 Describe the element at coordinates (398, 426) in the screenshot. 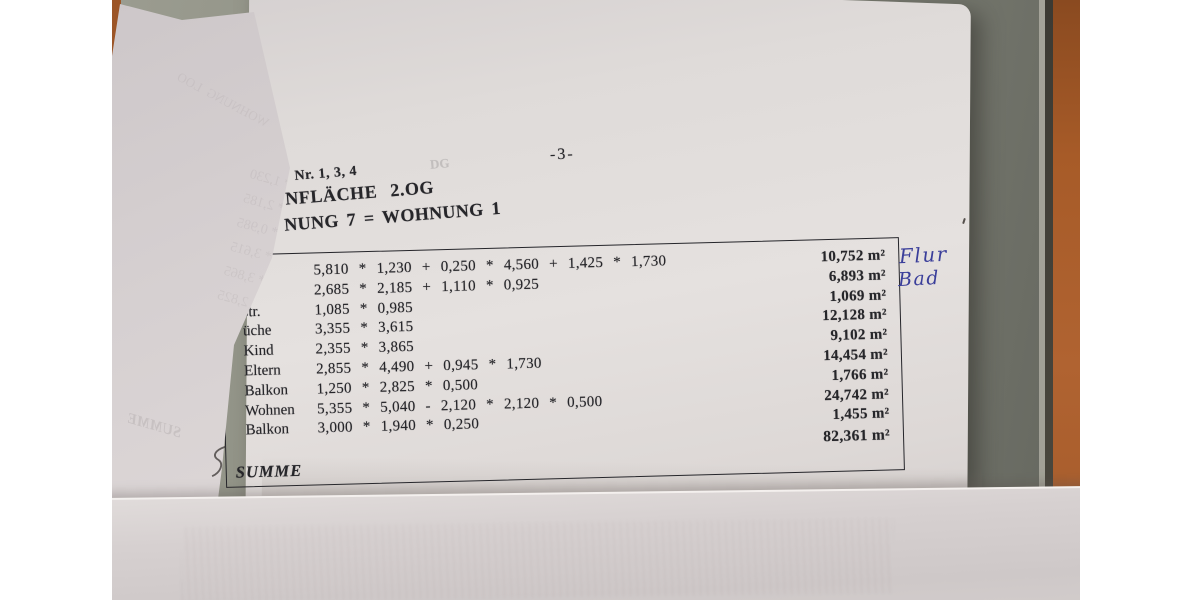

I see `calc-expression: 3,000 * 1,940 * 0,250` at that location.